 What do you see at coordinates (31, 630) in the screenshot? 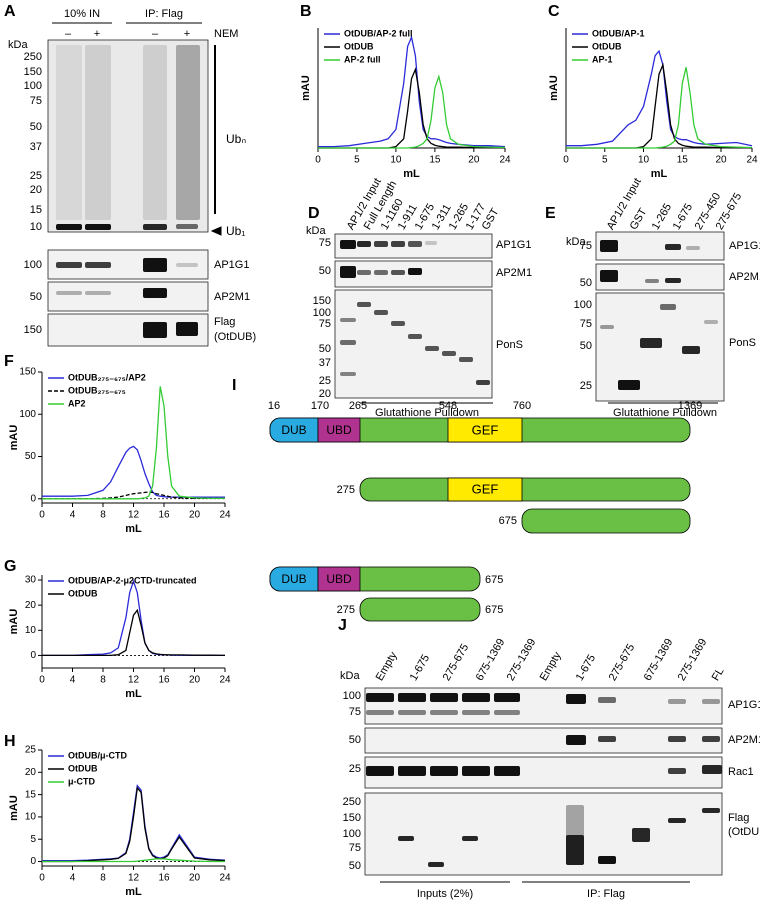
I see `y-tick-label: 10` at bounding box center [31, 630].